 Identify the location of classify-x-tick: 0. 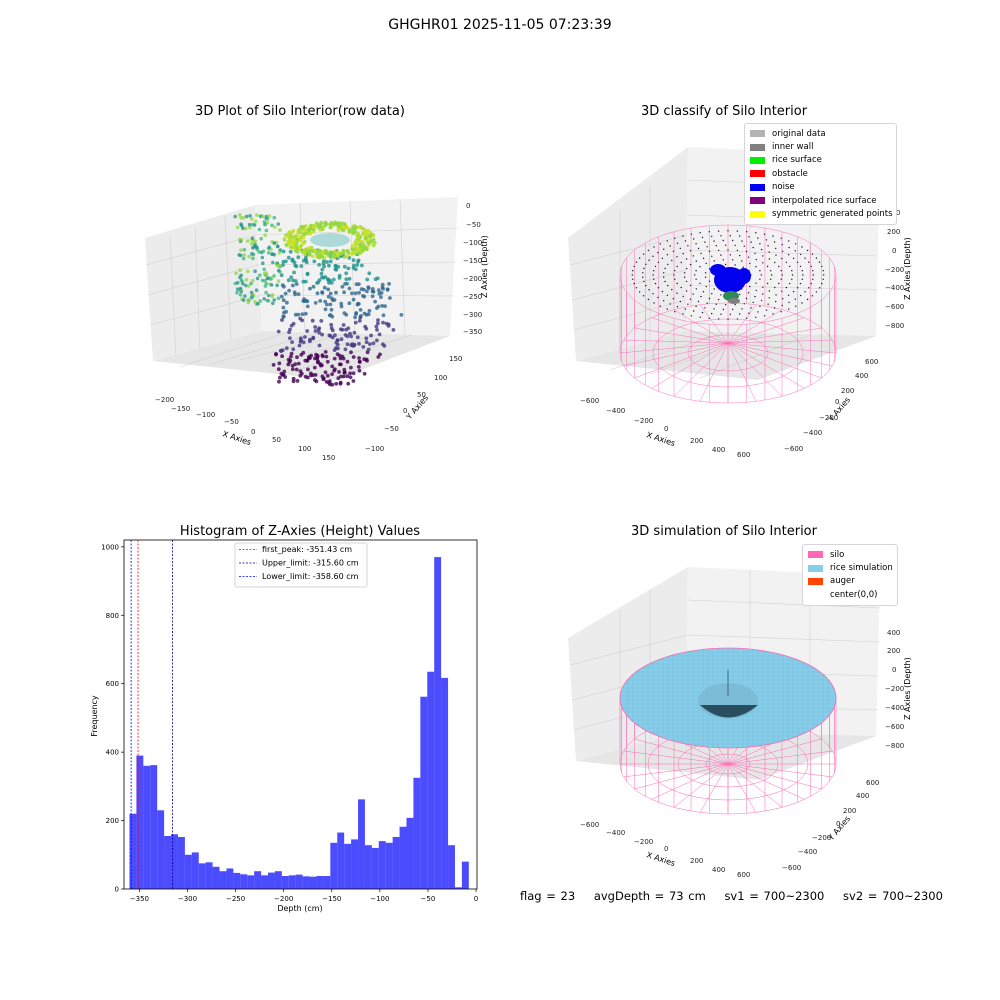
(666, 429).